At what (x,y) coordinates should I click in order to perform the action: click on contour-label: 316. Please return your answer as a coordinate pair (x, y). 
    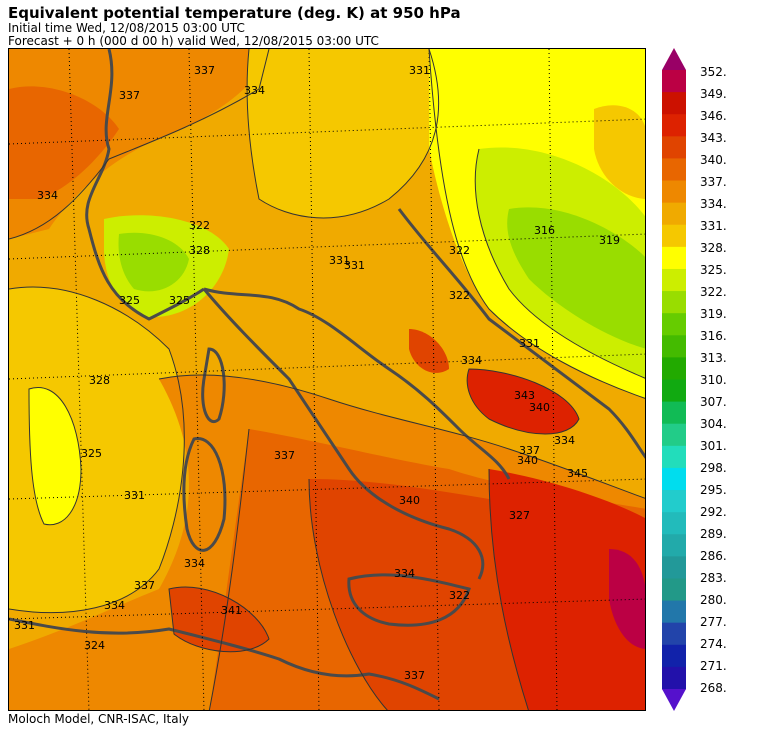
    Looking at the image, I should click on (544, 230).